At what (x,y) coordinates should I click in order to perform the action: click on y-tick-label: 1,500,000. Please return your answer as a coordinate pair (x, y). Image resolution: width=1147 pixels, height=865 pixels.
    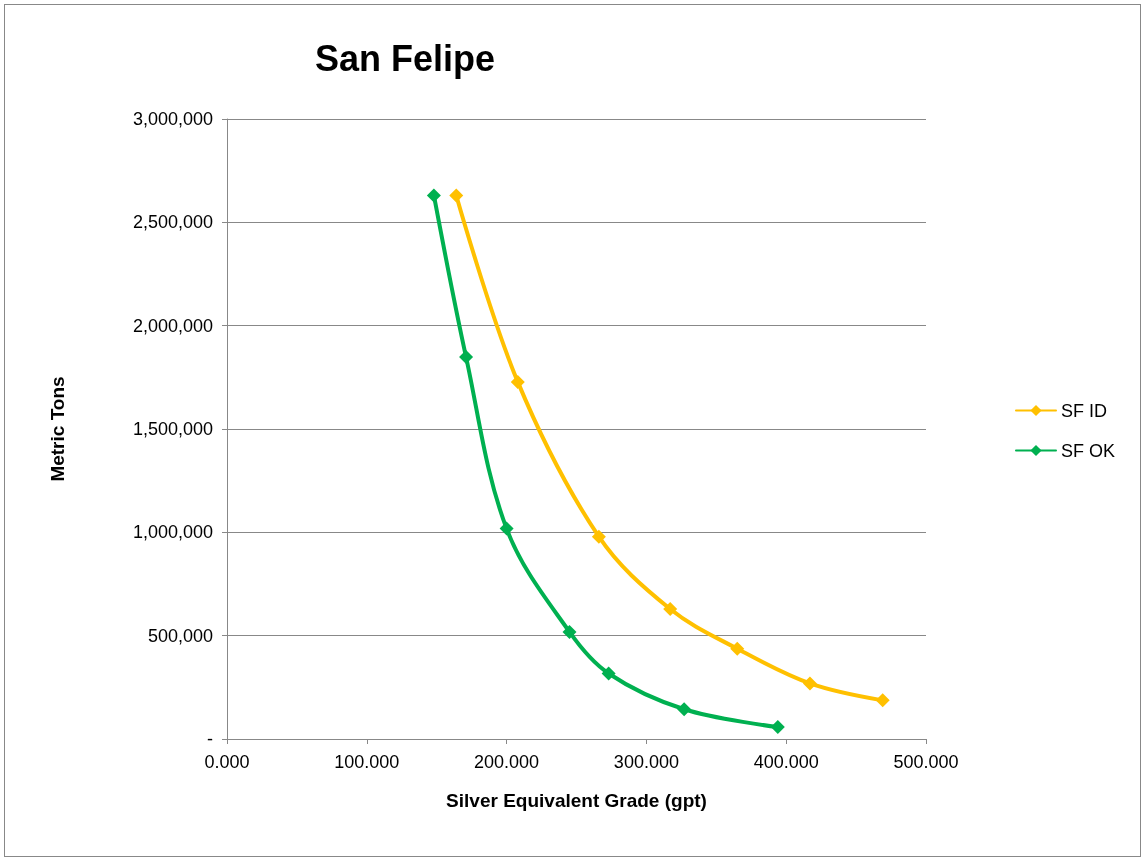
    Looking at the image, I should click on (172, 429).